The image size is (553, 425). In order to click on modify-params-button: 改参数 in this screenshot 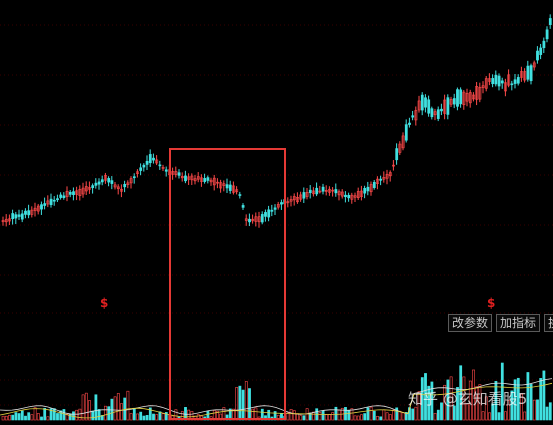, I will do `click(470, 323)`.